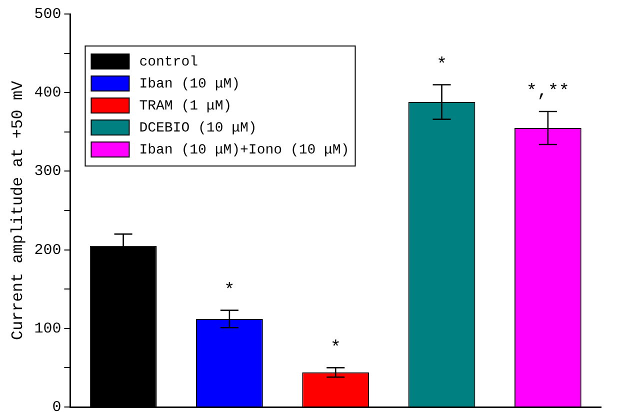 The width and height of the screenshot is (626, 419). I want to click on legend-label: control, so click(168, 62).